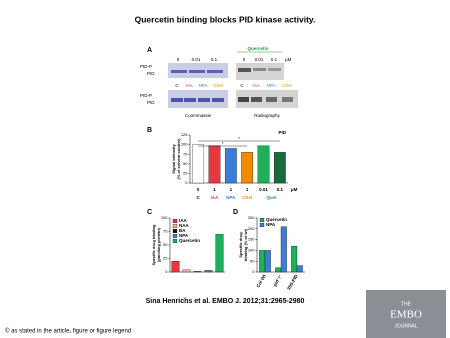  Describe the element at coordinates (149, 212) in the screenshot. I see `panel-label: C` at that location.